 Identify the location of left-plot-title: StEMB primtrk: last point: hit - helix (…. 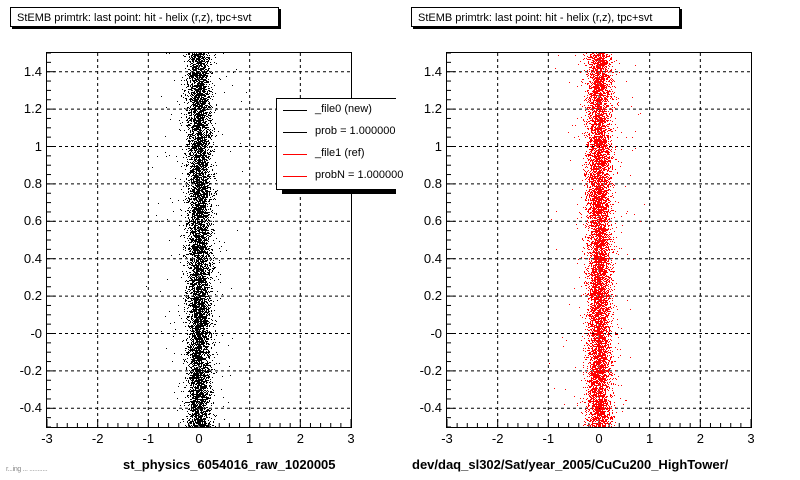
(144, 17).